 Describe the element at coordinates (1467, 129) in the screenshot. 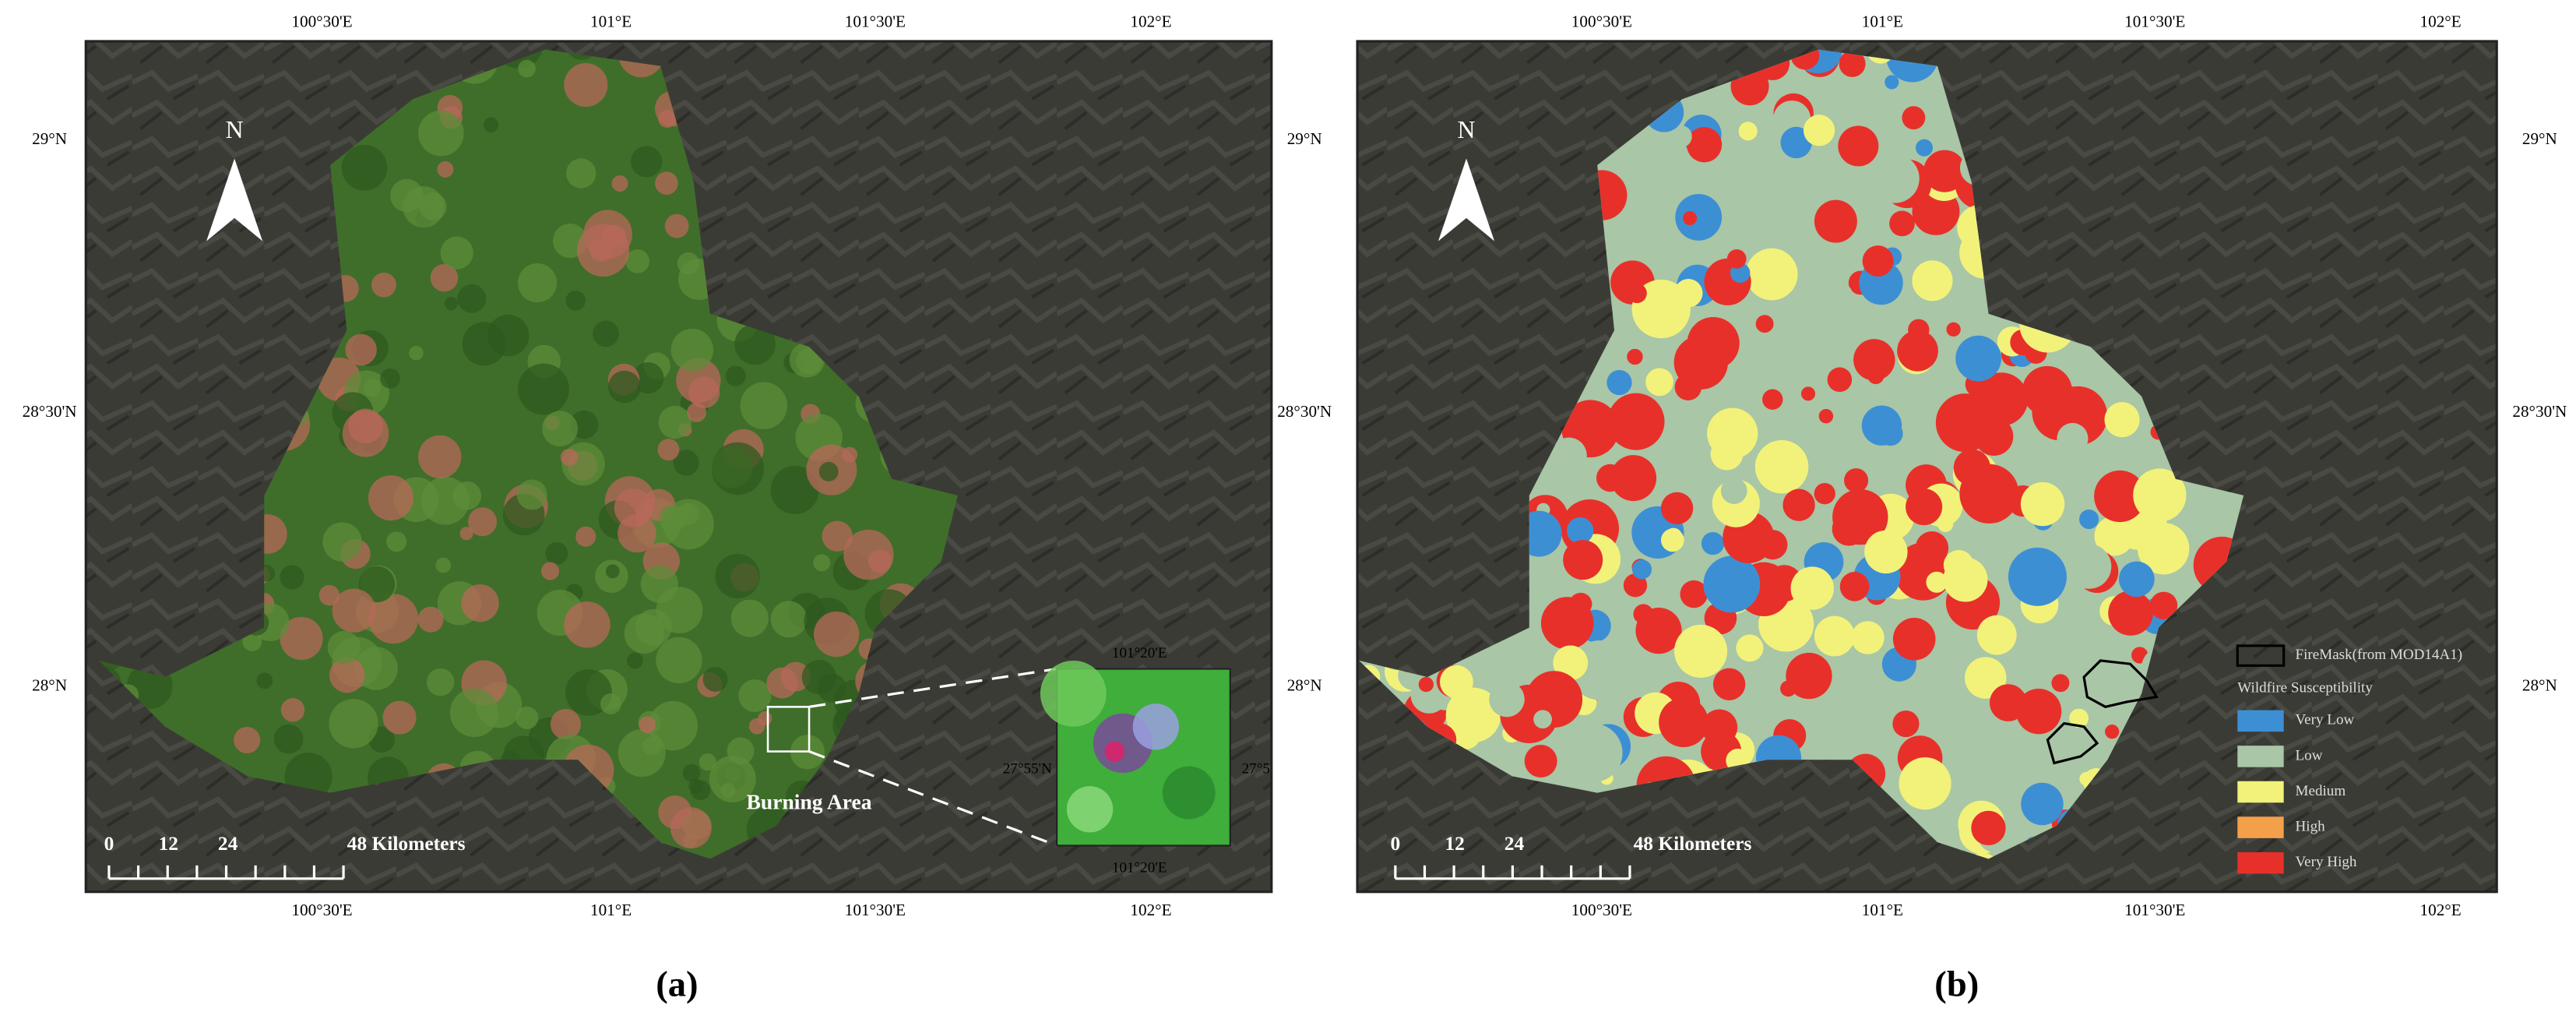

I see `north-label: N` at that location.